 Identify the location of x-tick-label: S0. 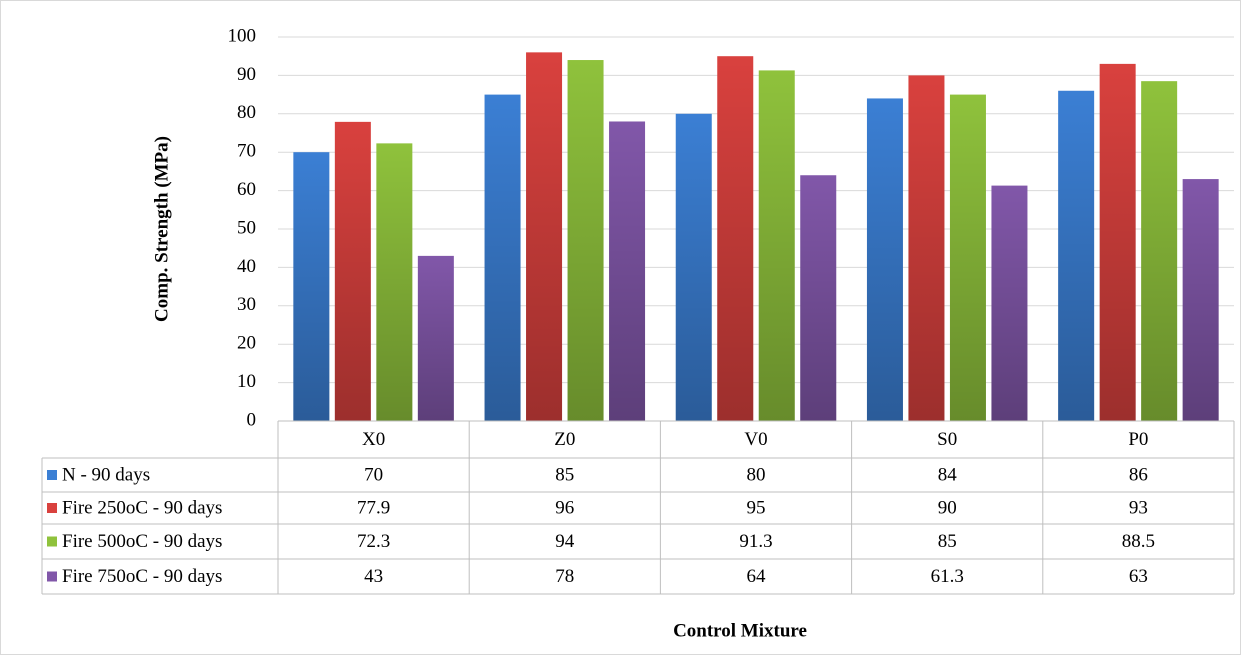
(947, 439).